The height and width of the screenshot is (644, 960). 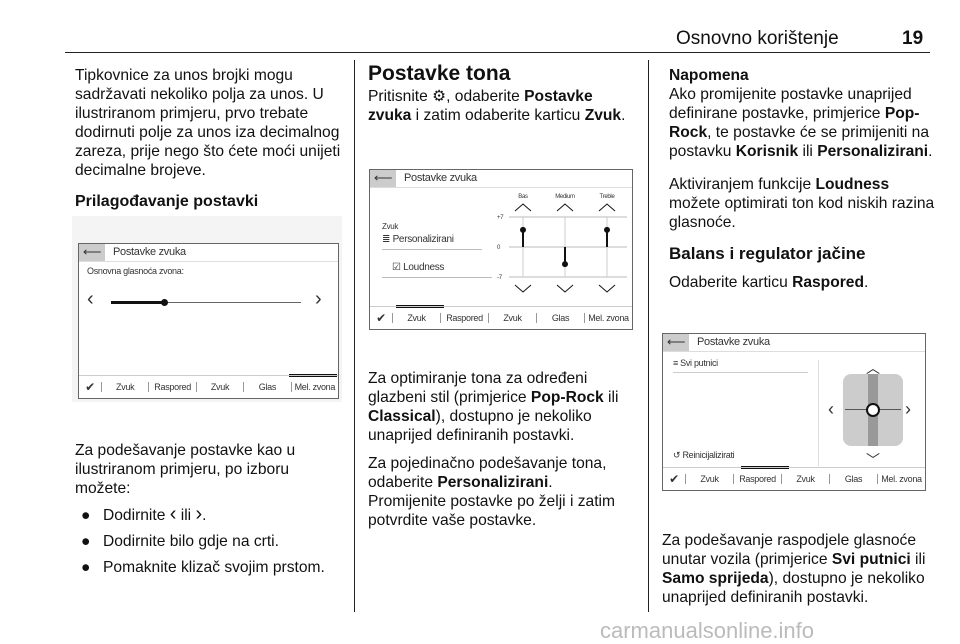 What do you see at coordinates (180, 541) in the screenshot?
I see `bullet-item: ● Dodirnite bilo gdje na crti.` at bounding box center [180, 541].